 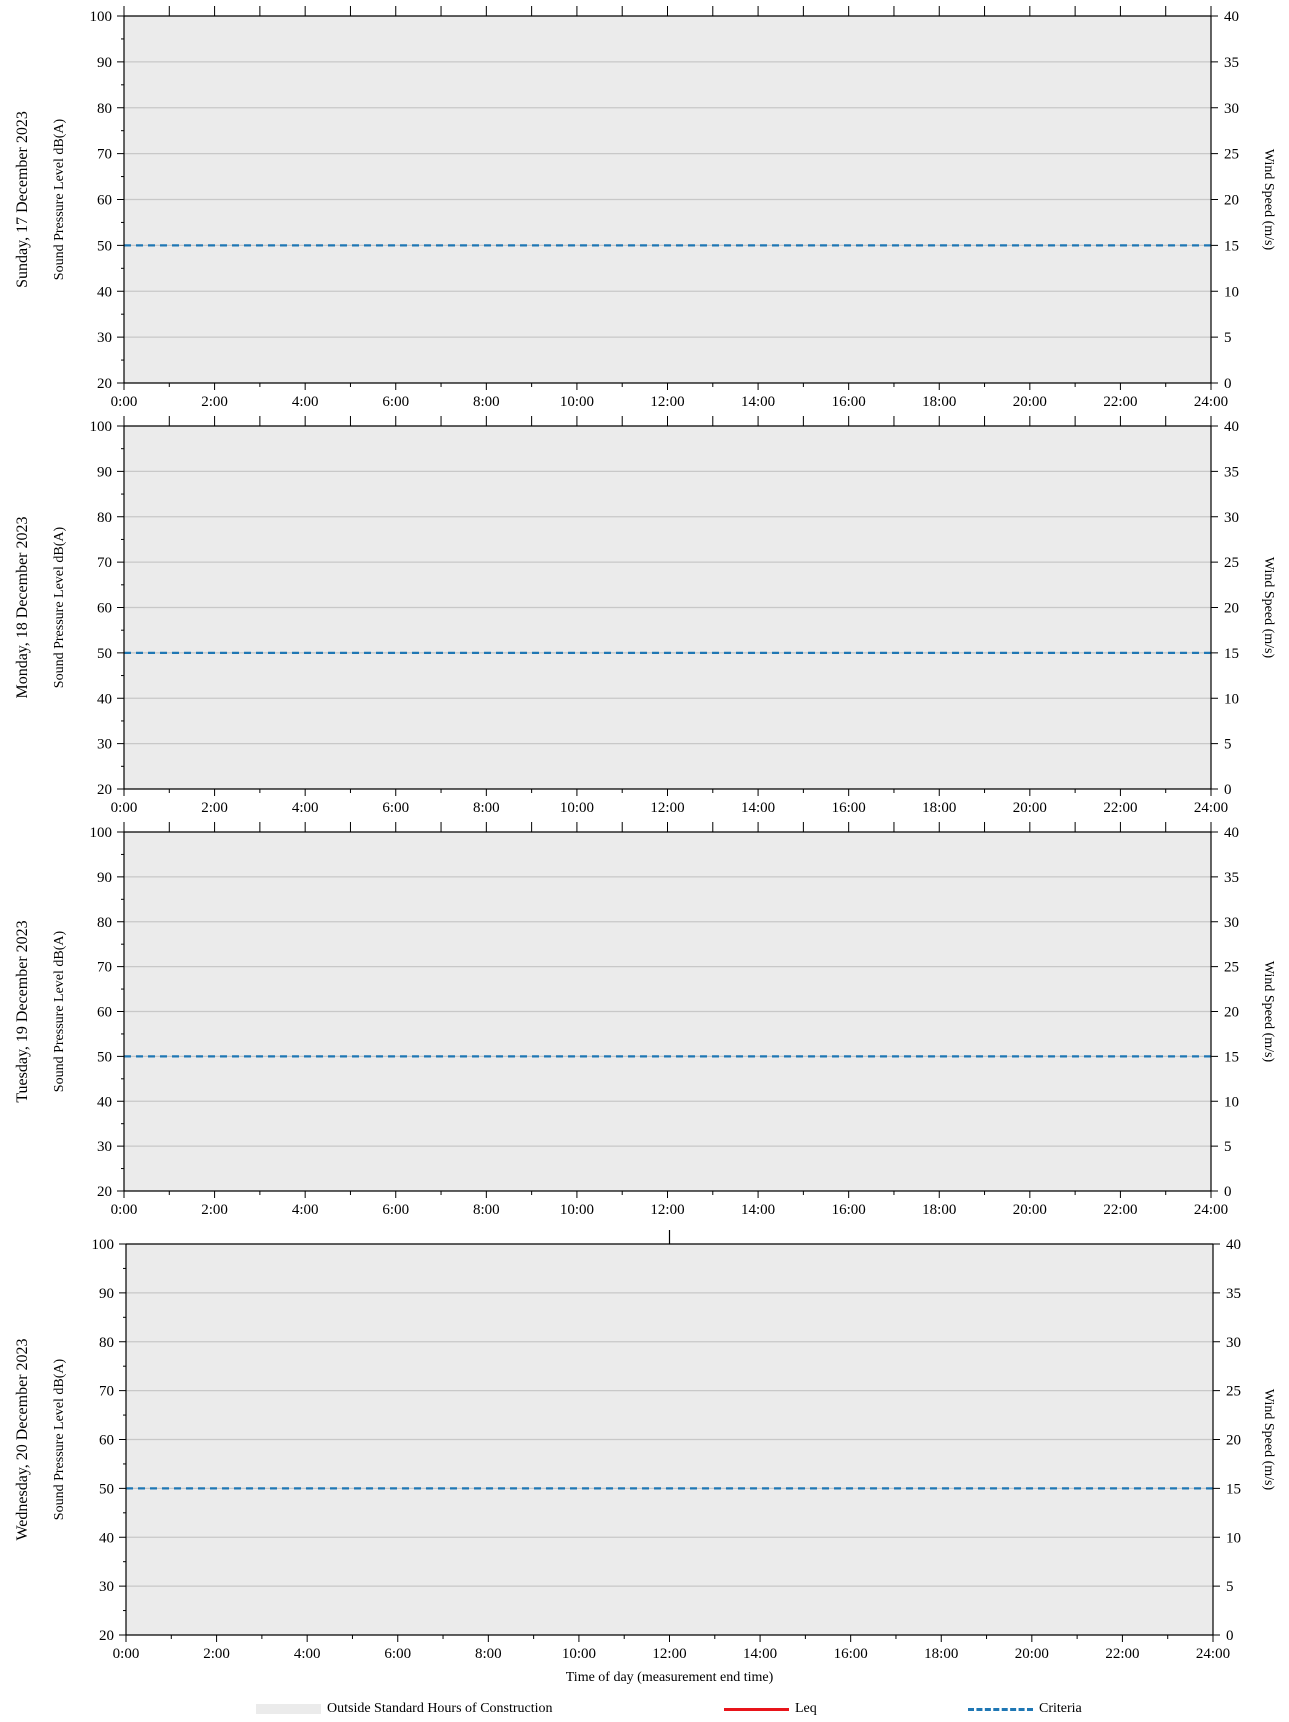 I want to click on day-title: Monday, 18 December 2023, so click(x=22, y=607).